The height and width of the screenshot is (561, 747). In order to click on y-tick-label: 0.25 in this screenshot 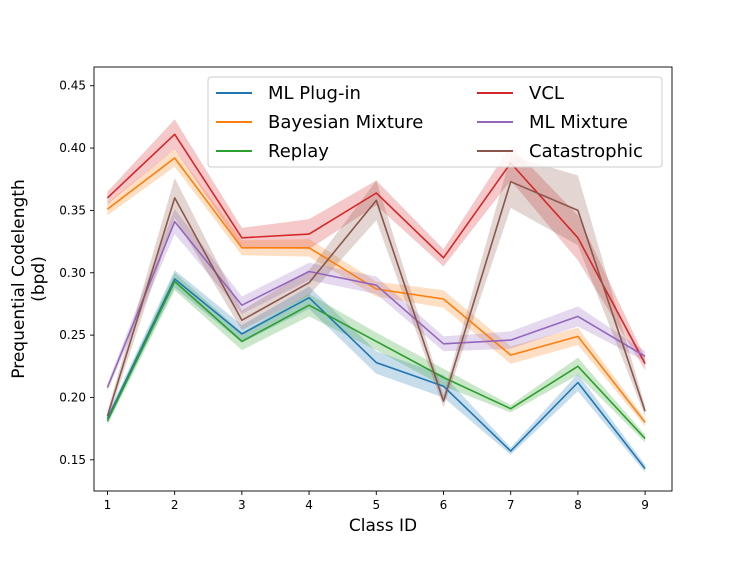, I will do `click(72, 335)`.